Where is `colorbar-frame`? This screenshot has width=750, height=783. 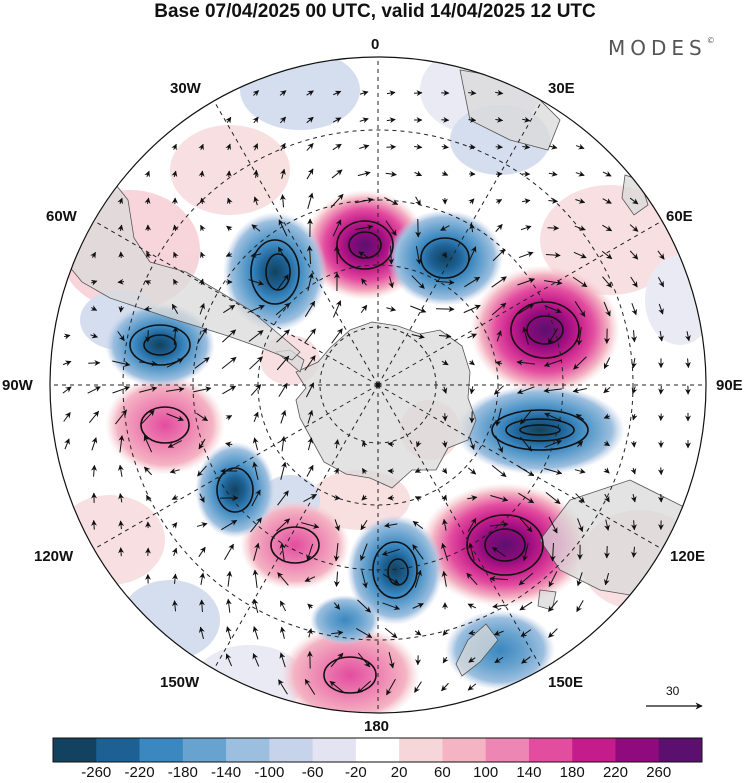 colorbar-frame is located at coordinates (377, 750).